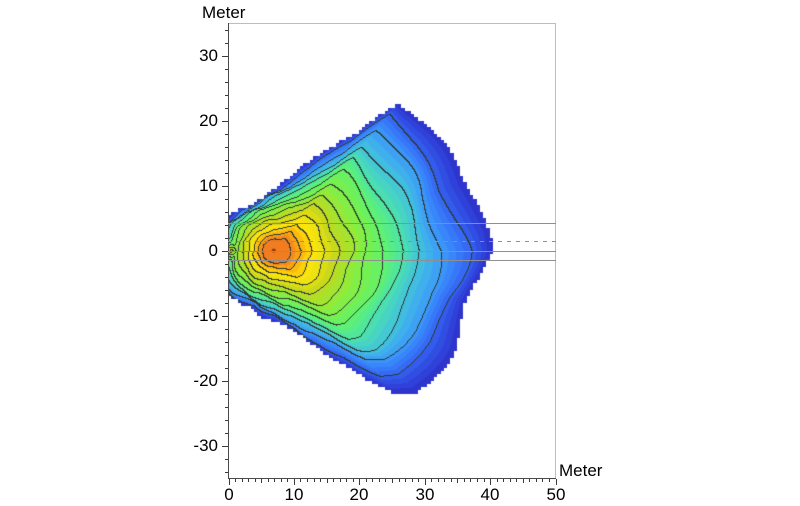  I want to click on y-tick-label: -10, so click(205, 315).